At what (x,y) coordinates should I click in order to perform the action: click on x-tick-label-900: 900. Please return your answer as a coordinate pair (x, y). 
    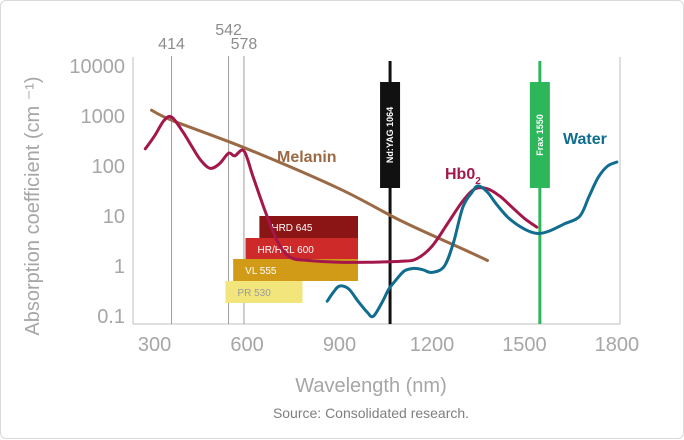
    Looking at the image, I should click on (339, 345).